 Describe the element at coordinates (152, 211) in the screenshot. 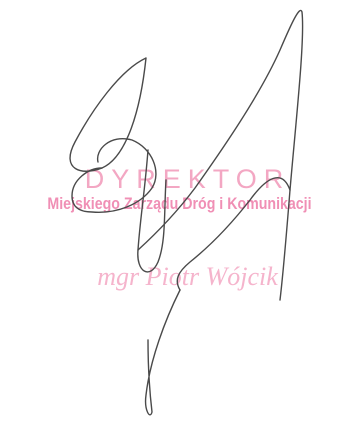

I see `signature-stroke-descender` at that location.